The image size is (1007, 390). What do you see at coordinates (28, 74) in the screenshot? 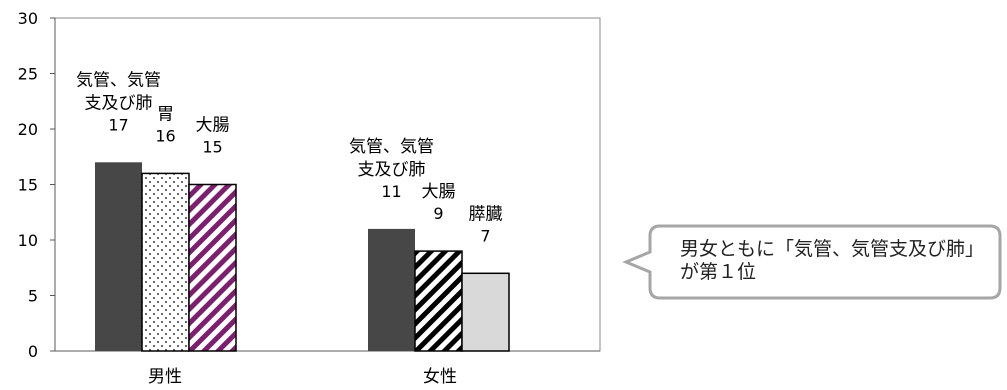
I see `y-tick-label: 25` at bounding box center [28, 74].